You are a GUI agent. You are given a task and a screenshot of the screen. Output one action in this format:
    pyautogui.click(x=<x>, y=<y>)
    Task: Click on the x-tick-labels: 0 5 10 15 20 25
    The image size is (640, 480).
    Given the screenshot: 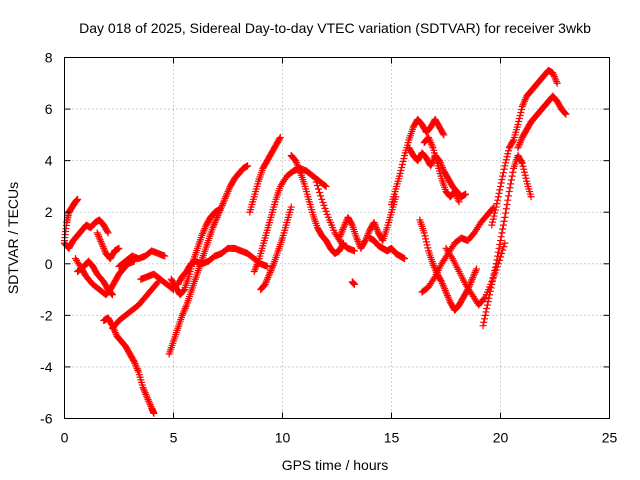 What is the action you would take?
    pyautogui.click(x=339, y=438)
    